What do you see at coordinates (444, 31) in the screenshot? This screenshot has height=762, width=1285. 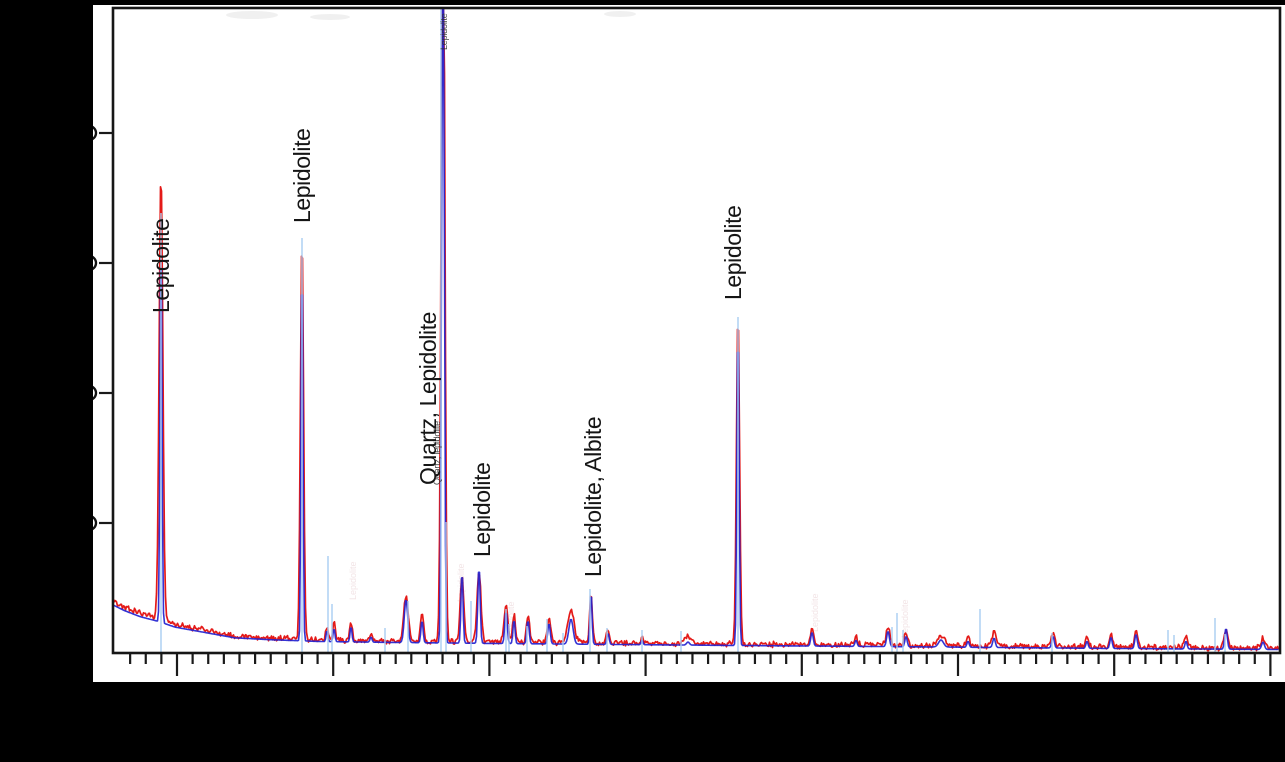 I see `tiny-peak-label: Lepidolite` at bounding box center [444, 31].